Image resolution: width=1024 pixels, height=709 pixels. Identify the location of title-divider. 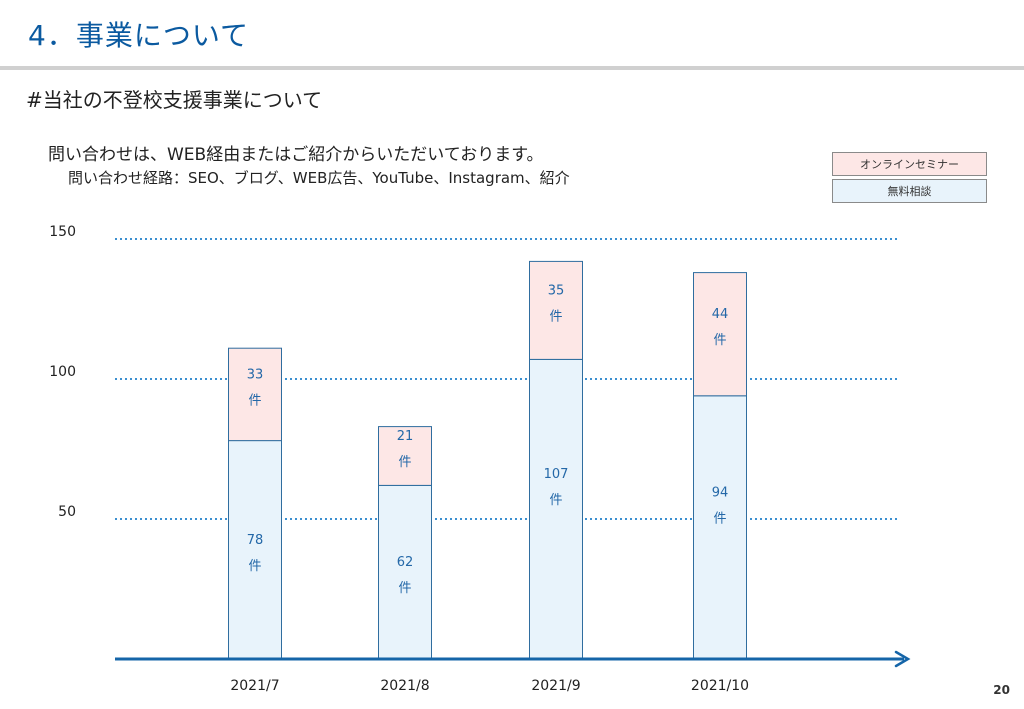
(512, 68).